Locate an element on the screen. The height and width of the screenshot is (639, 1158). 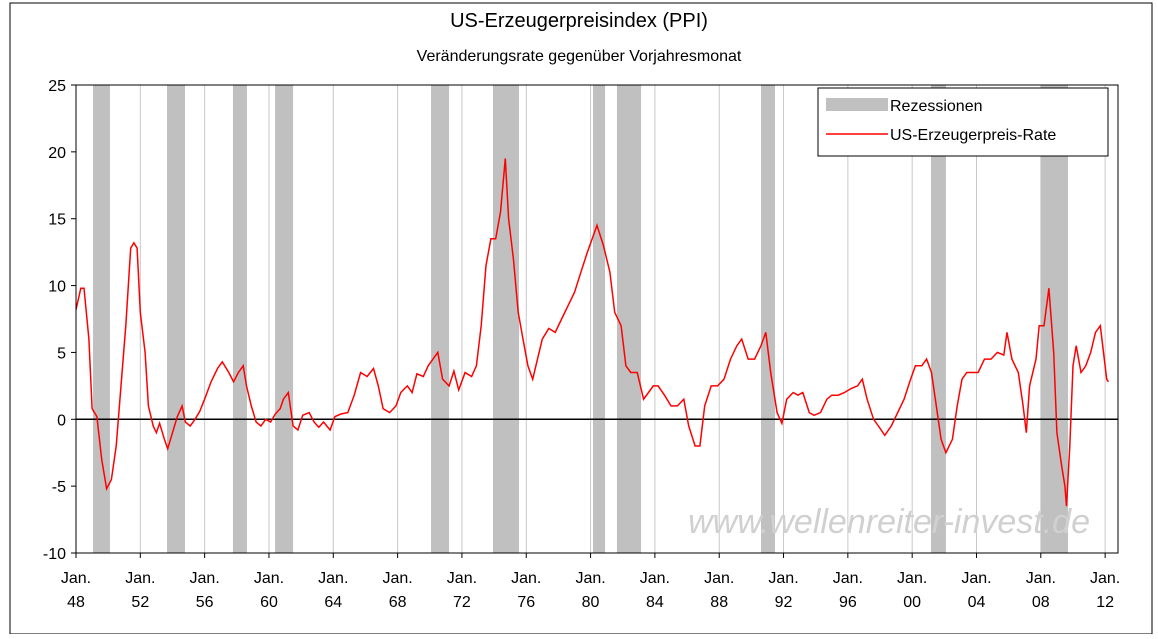
watermark: www.wellenreiter-invest.de is located at coordinates (889, 522).